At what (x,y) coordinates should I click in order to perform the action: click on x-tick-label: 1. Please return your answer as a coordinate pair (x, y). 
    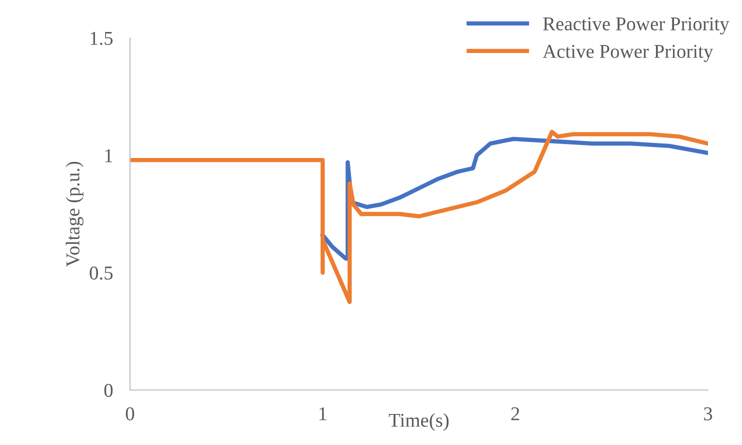
    Looking at the image, I should click on (323, 413).